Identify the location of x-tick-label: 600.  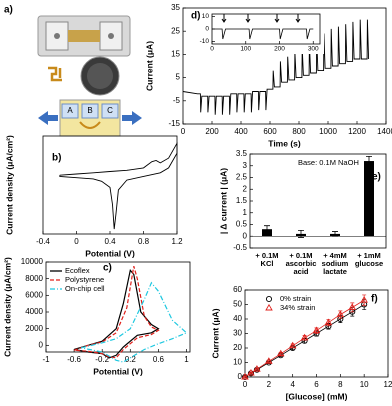
(270, 131).